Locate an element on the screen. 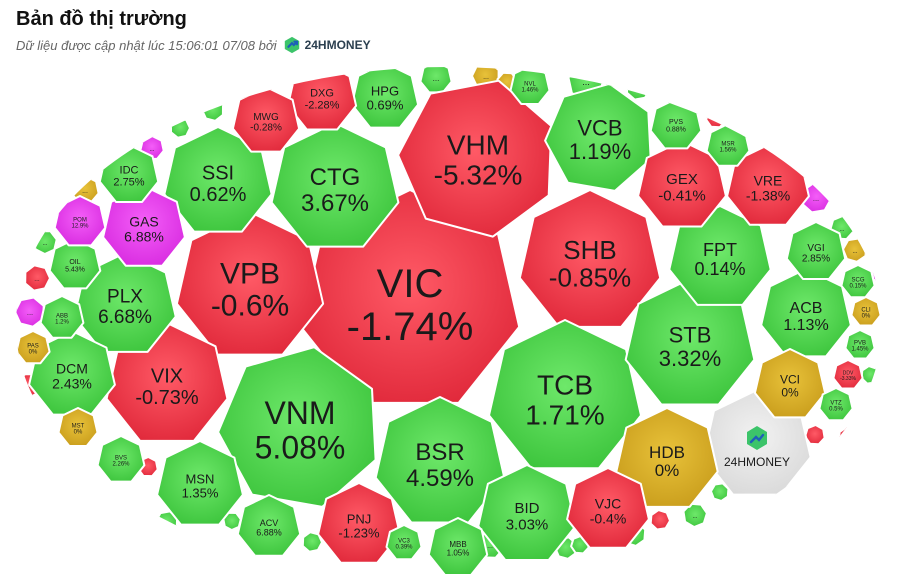  cell-fpt is located at coordinates (720, 255).